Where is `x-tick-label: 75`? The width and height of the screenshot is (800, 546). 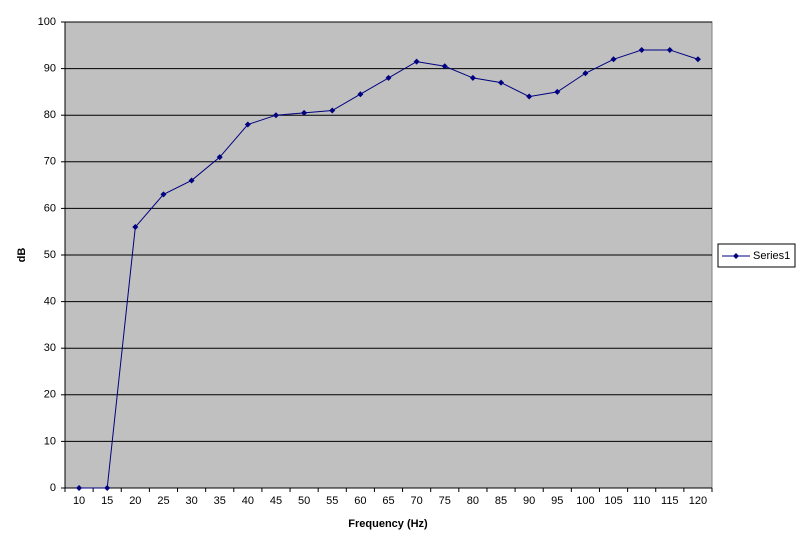
x-tick-label: 75 is located at coordinates (445, 501).